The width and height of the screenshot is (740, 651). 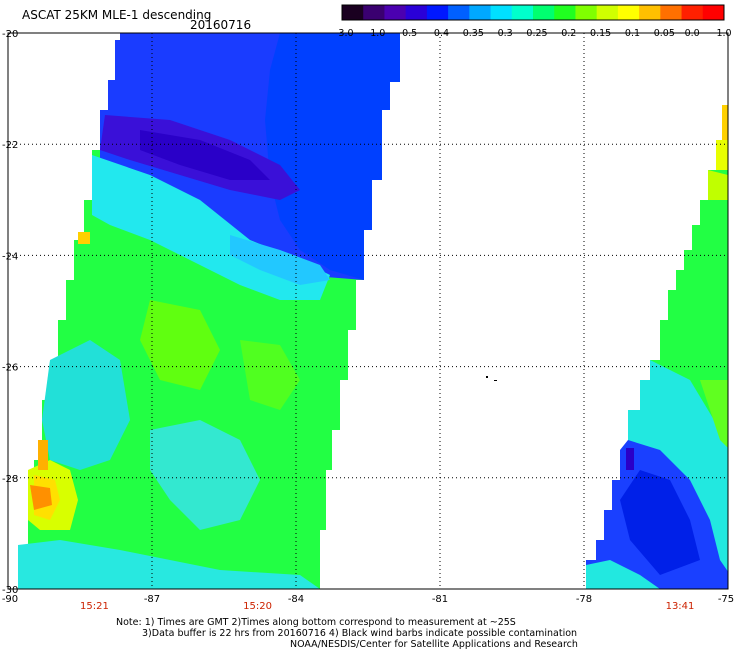 I want to click on lat-label: -28, so click(x=10, y=479).